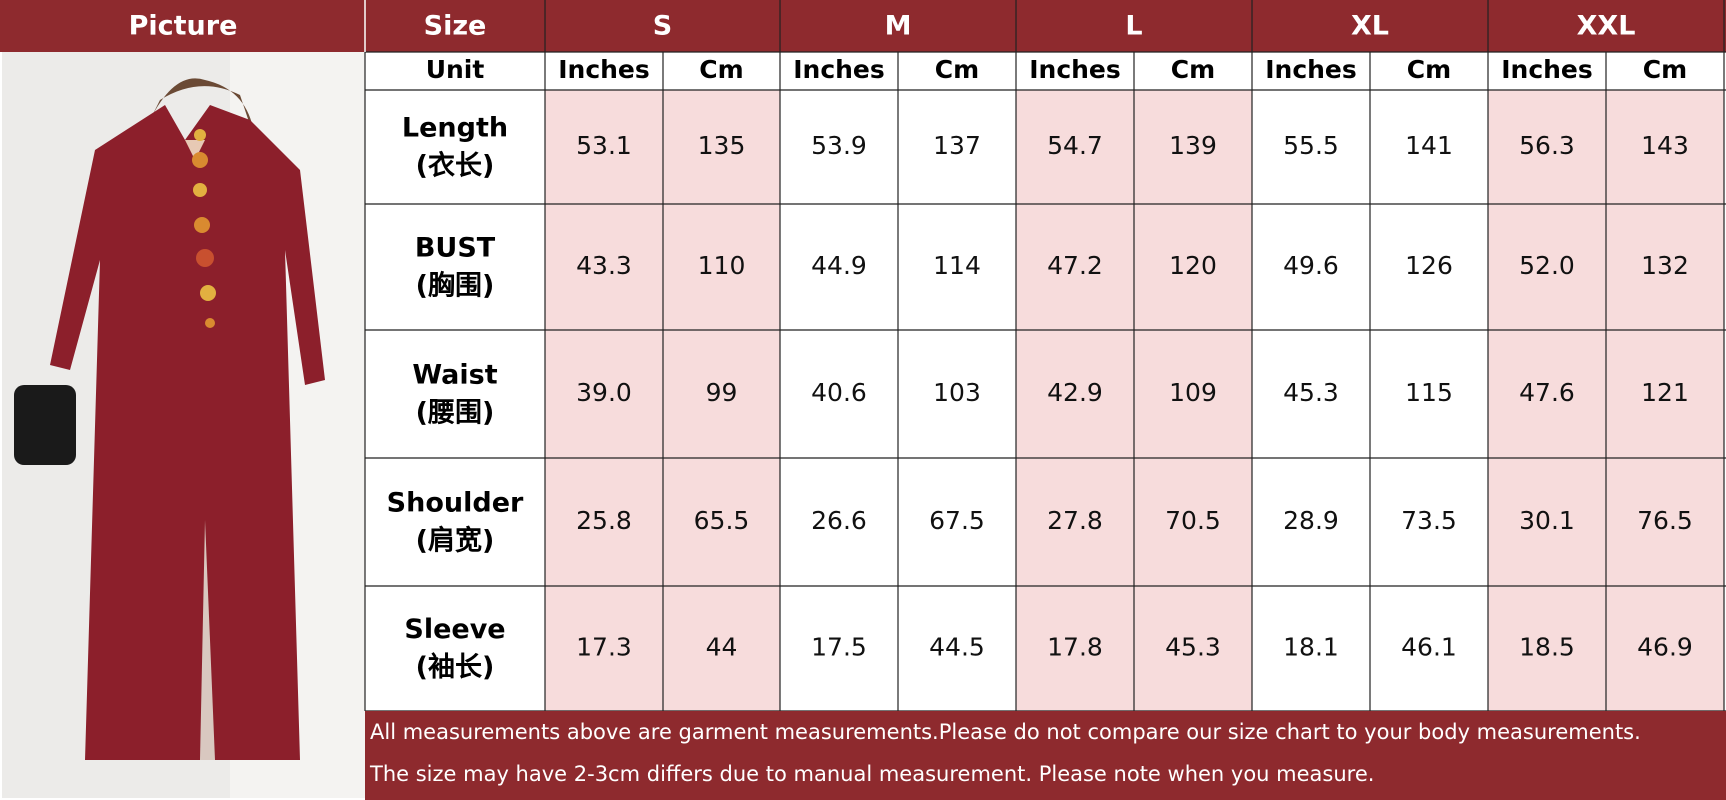  Describe the element at coordinates (1429, 145) in the screenshot. I see `value-cell: 141` at that location.